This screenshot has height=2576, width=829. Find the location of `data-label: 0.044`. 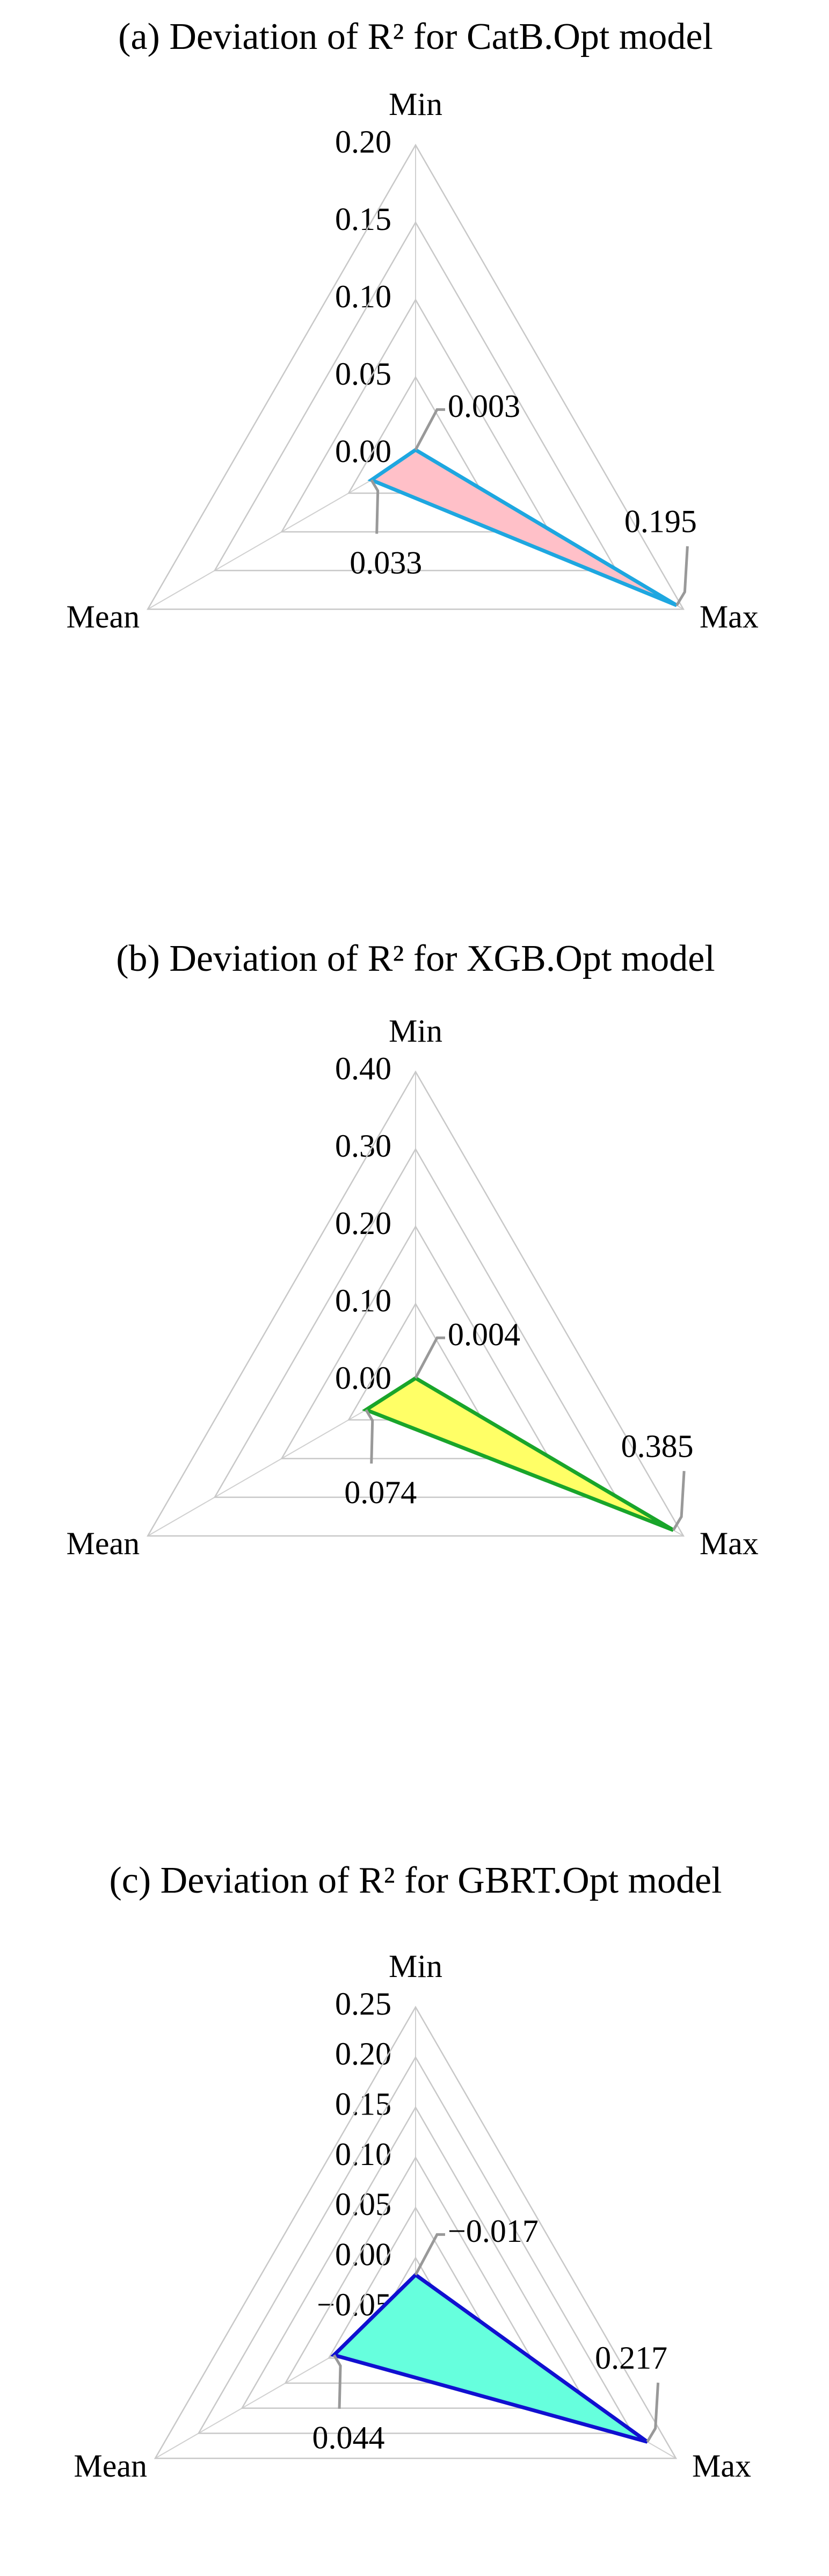

data-label: 0.044 is located at coordinates (348, 2437).